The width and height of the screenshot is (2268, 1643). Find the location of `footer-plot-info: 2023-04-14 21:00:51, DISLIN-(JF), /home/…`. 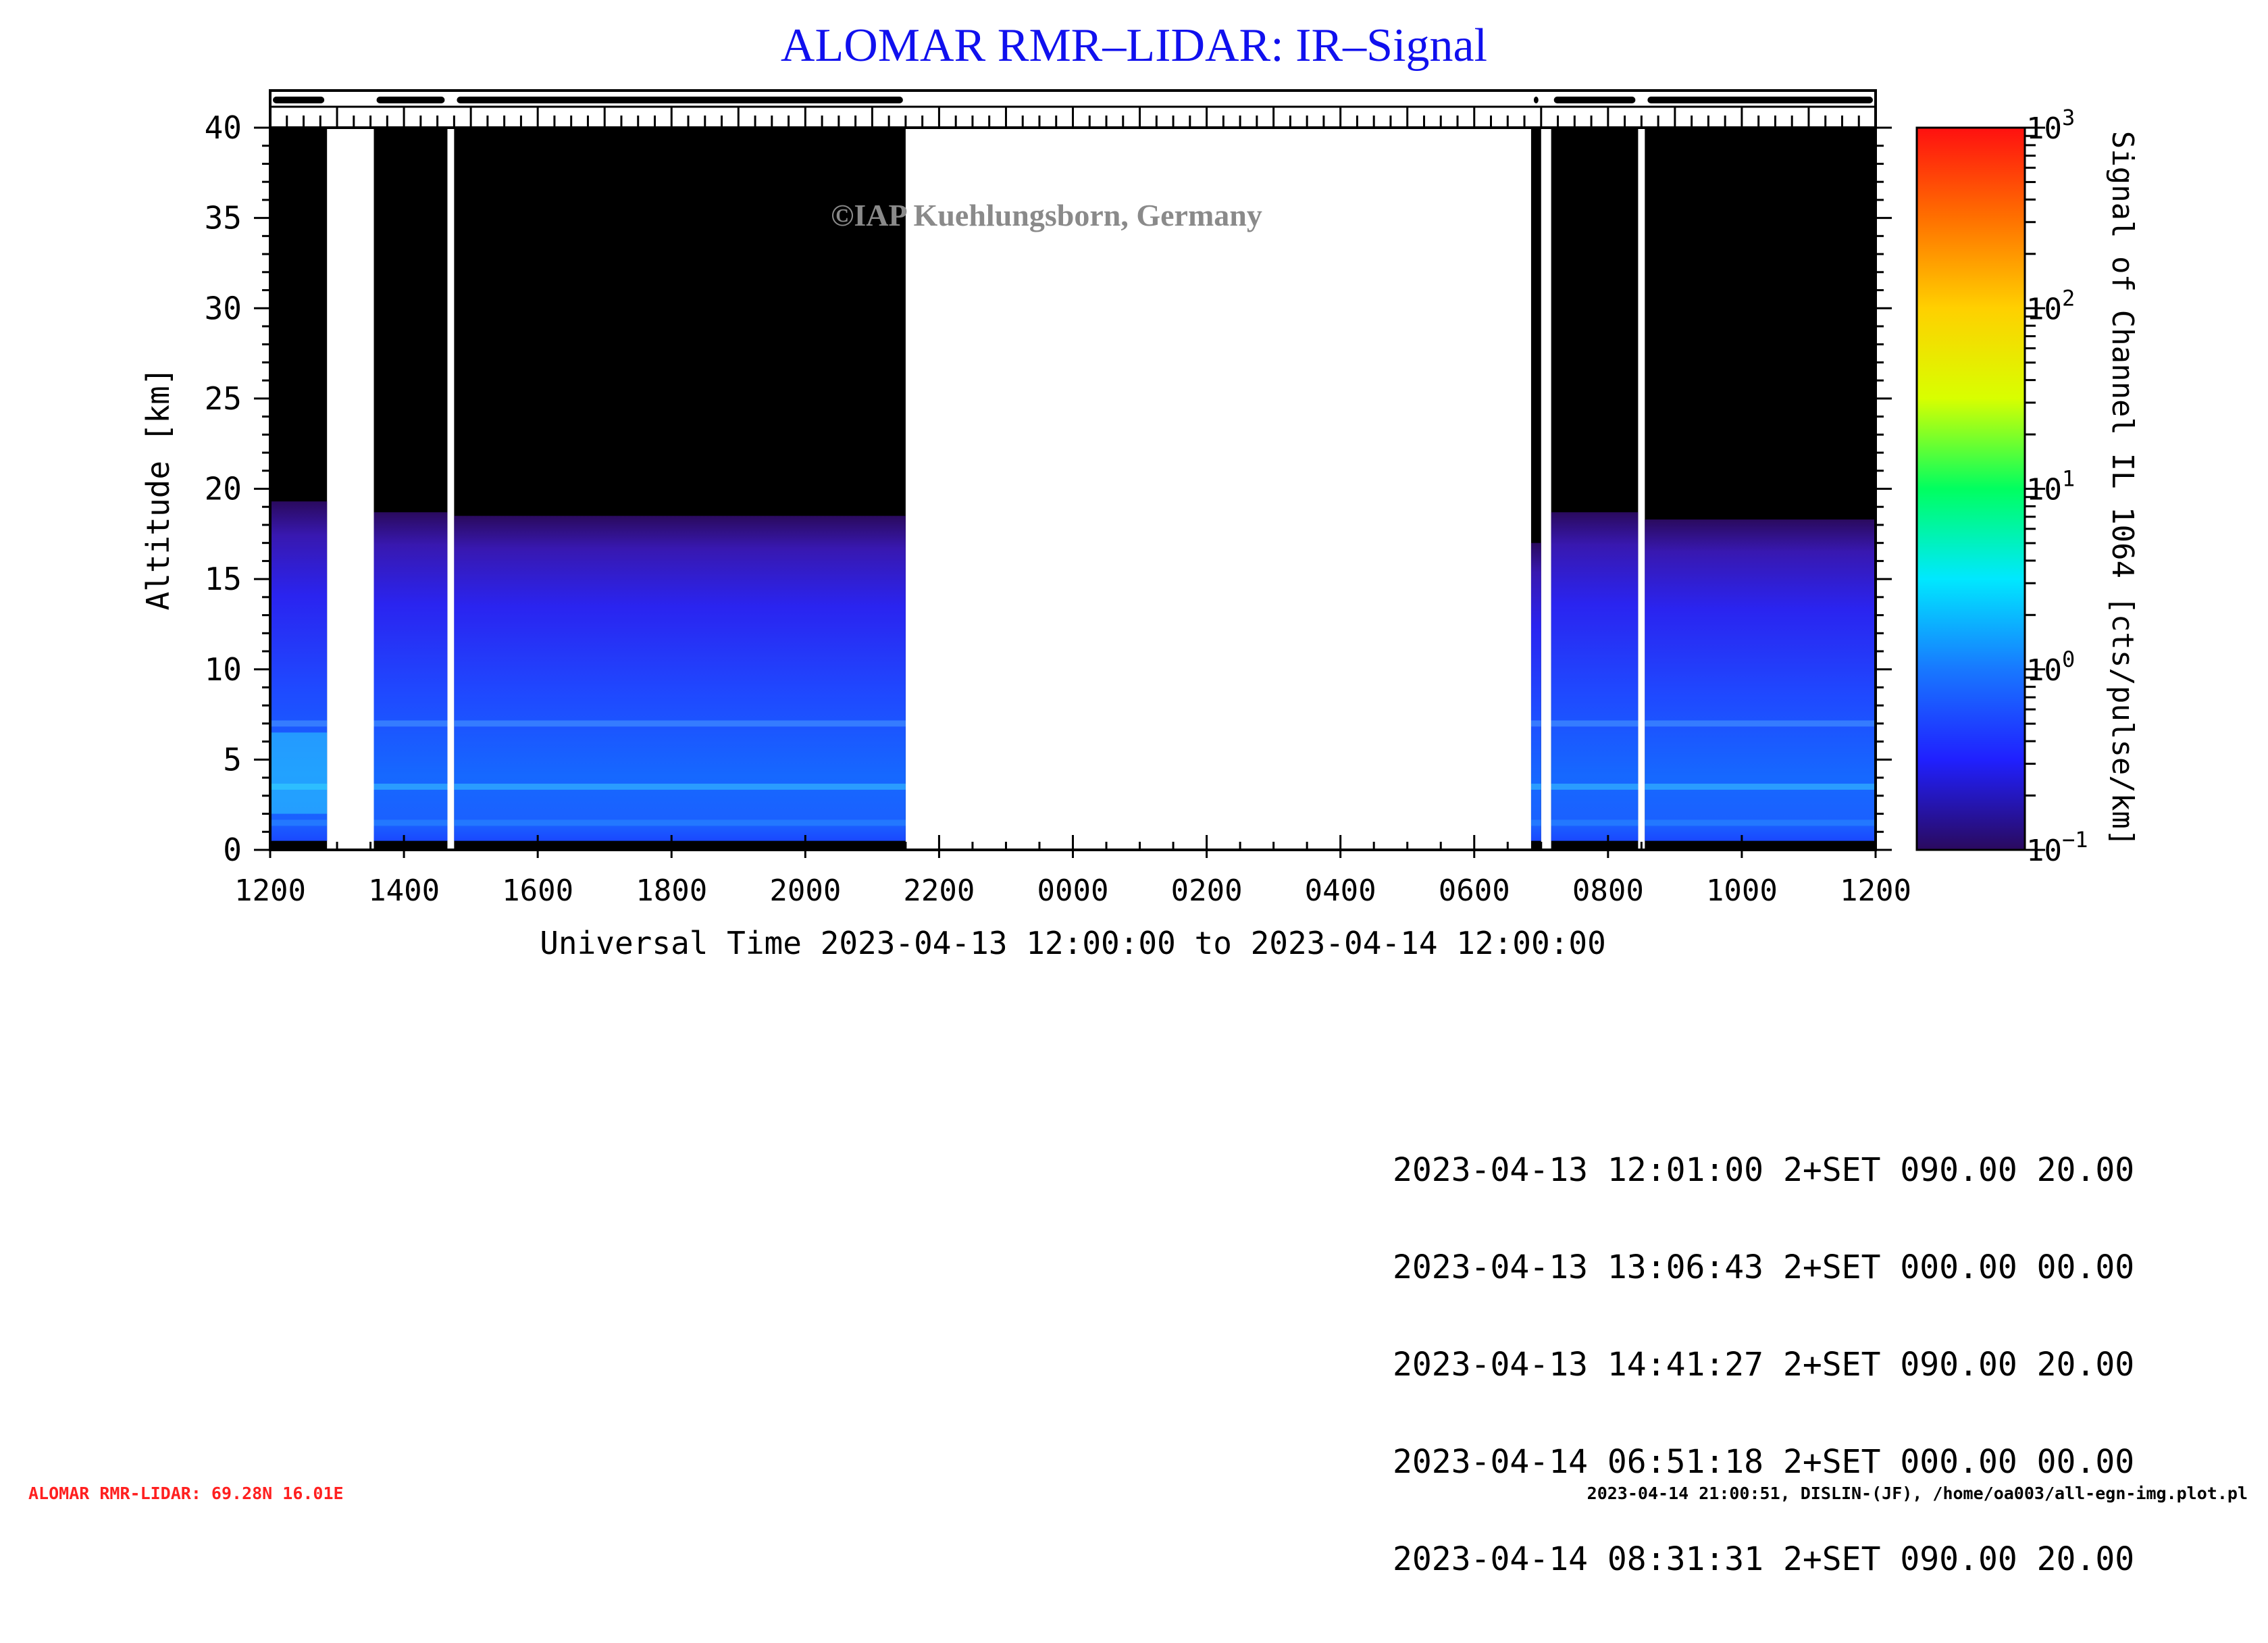

footer-plot-info: 2023-04-14 21:00:51, DISLIN-(JF), /home/… is located at coordinates (1917, 1493).